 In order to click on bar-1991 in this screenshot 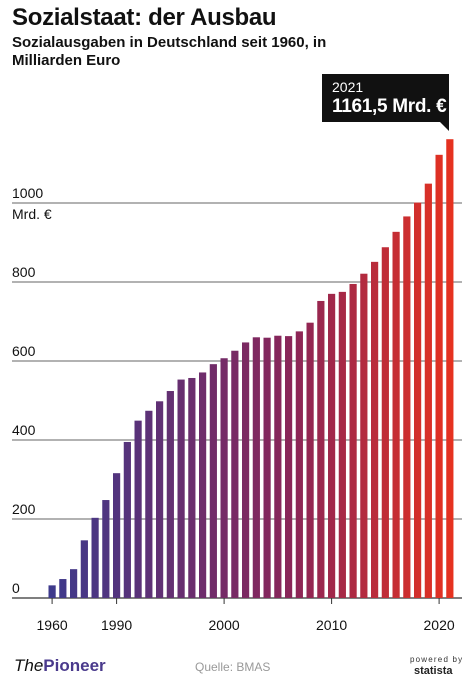, I will do `click(127, 519)`.